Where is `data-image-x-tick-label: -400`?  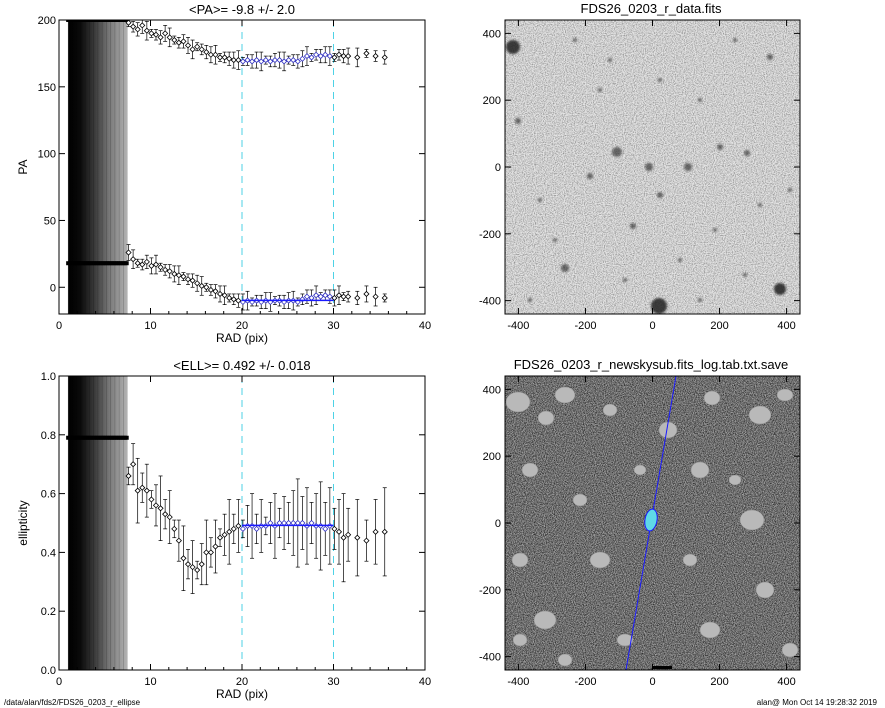
data-image-x-tick-label: -400 is located at coordinates (518, 326).